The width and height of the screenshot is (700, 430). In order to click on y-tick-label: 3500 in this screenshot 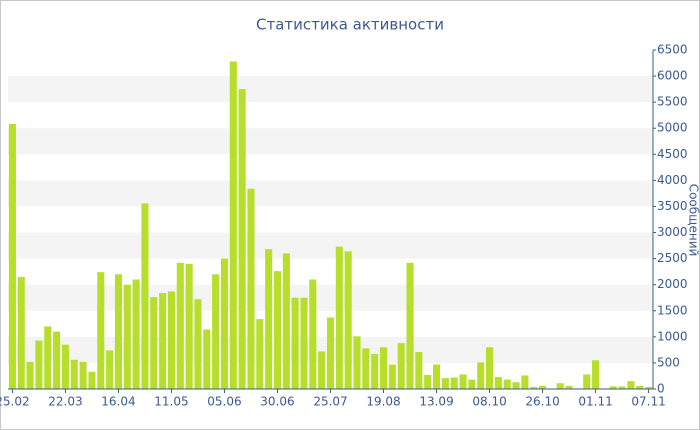, I will do `click(672, 206)`.